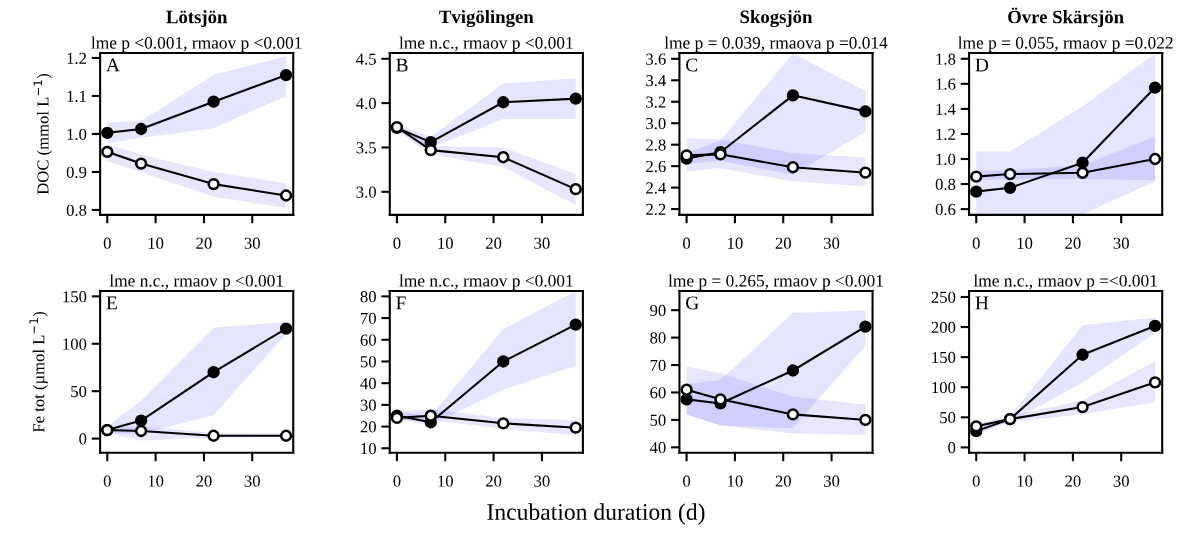 This screenshot has height=541, width=1192. I want to click on annotation: E, so click(111, 303).